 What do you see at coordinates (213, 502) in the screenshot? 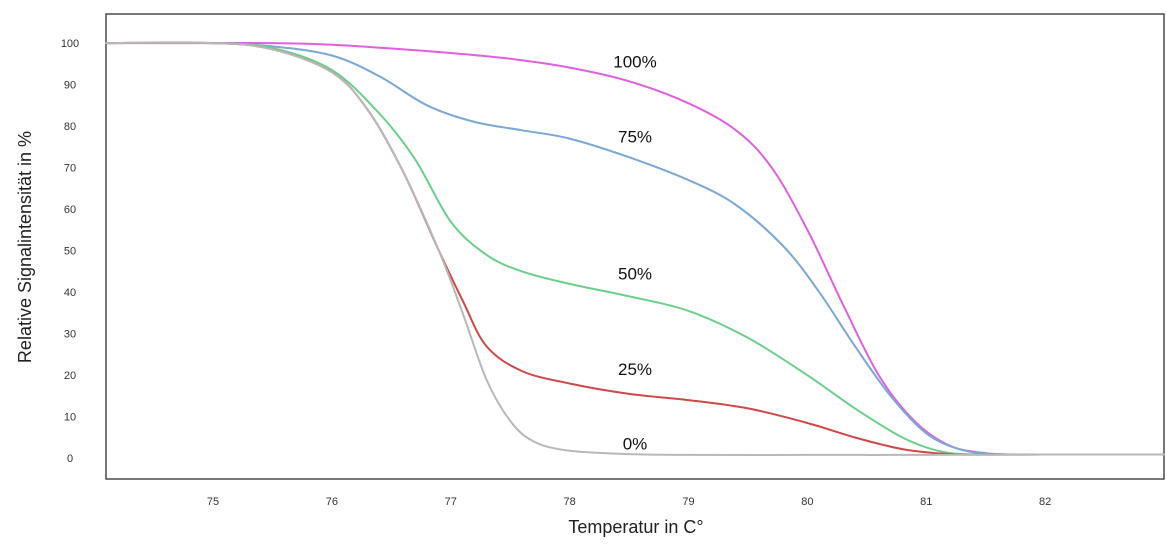
I see `x-tick-label: 75` at bounding box center [213, 502].